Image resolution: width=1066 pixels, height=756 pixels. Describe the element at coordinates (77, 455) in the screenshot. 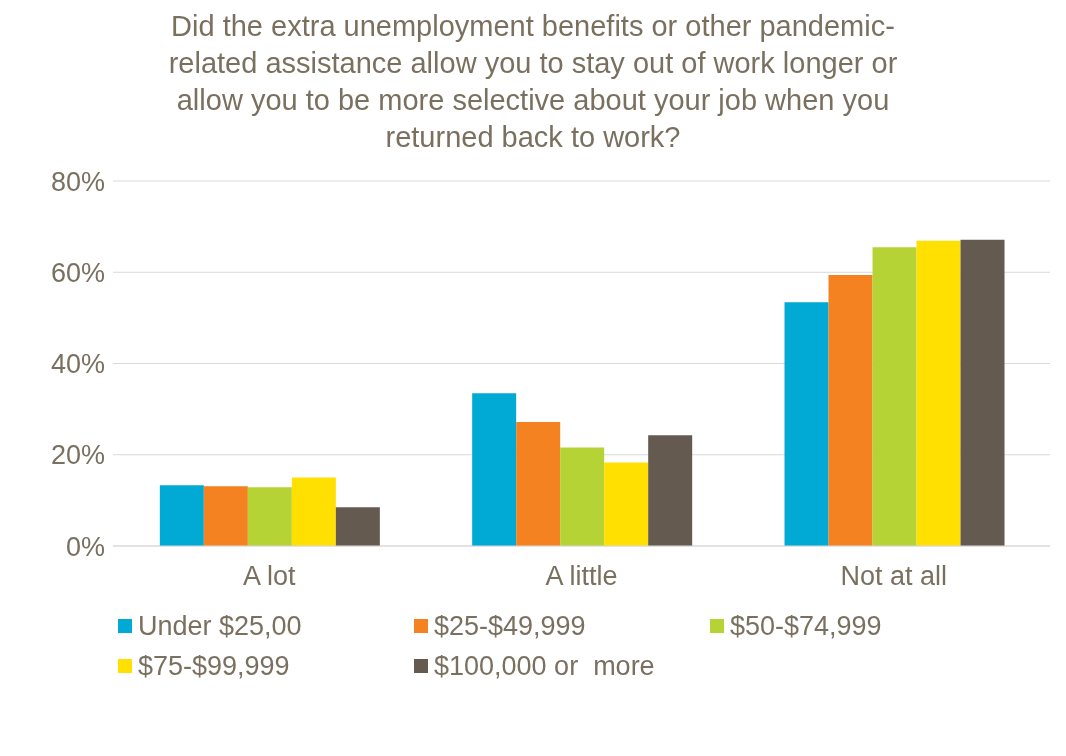

I see `y-tick-label: 20%` at that location.